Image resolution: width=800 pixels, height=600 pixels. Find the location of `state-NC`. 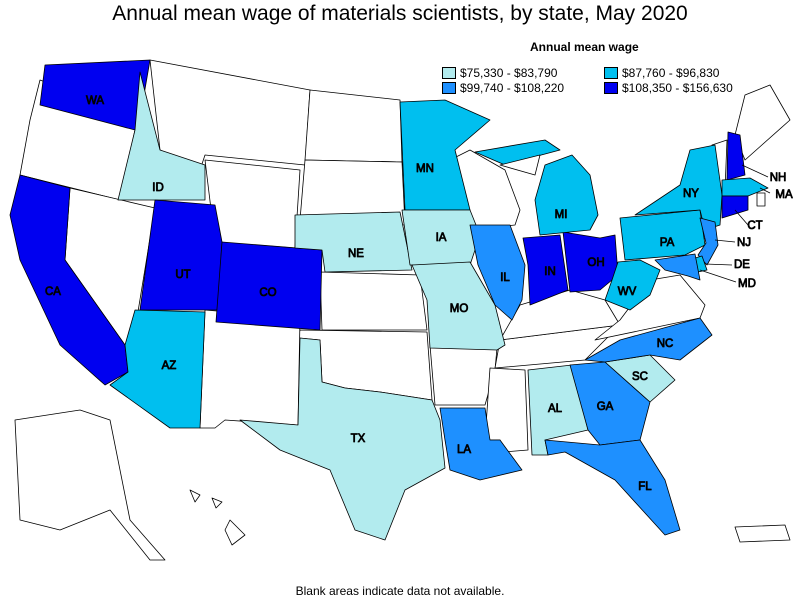

state-NC is located at coordinates (648, 340).